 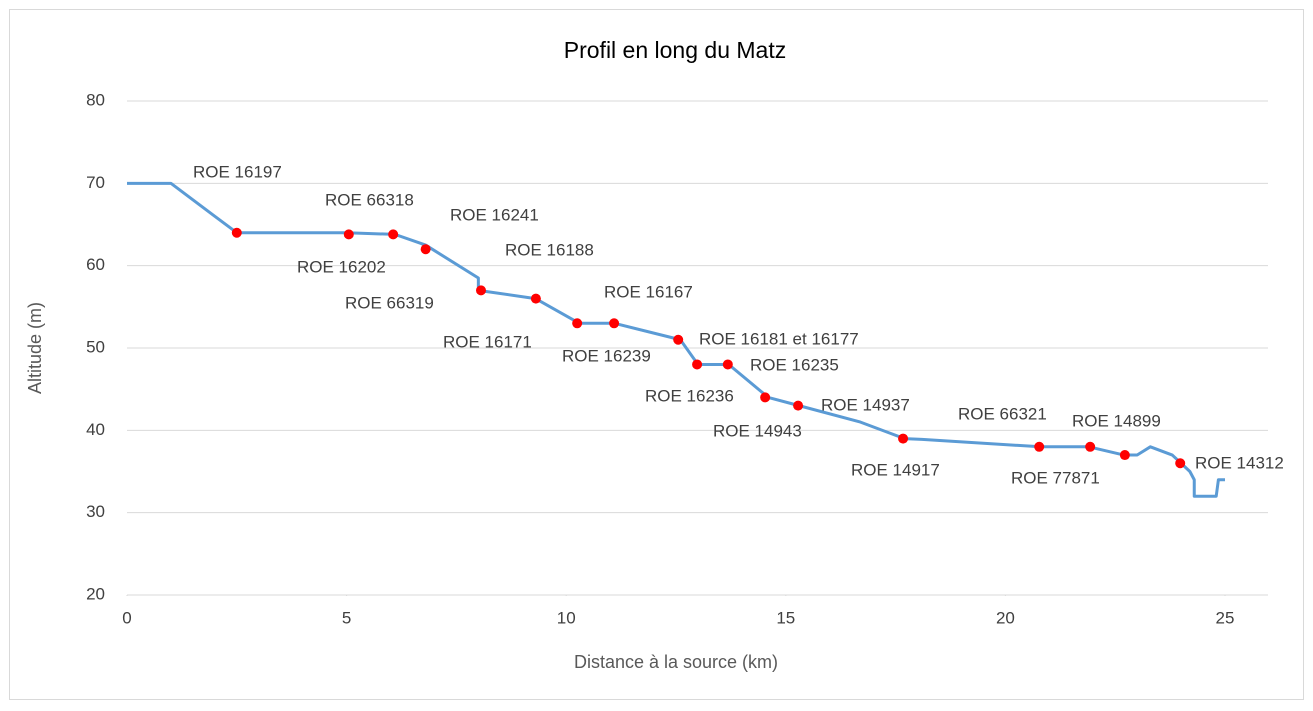 I want to click on point-label: ROE 16188, so click(x=549, y=249).